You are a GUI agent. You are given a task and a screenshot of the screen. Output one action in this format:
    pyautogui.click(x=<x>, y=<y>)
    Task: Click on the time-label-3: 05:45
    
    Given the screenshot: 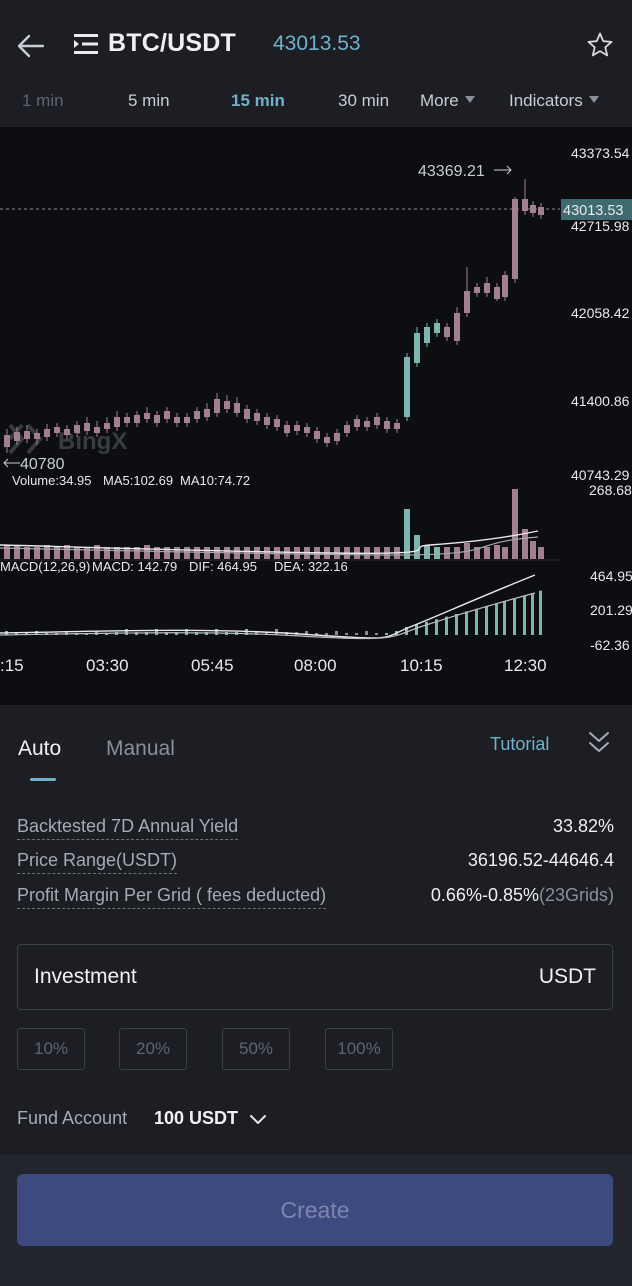 What is the action you would take?
    pyautogui.click(x=212, y=665)
    